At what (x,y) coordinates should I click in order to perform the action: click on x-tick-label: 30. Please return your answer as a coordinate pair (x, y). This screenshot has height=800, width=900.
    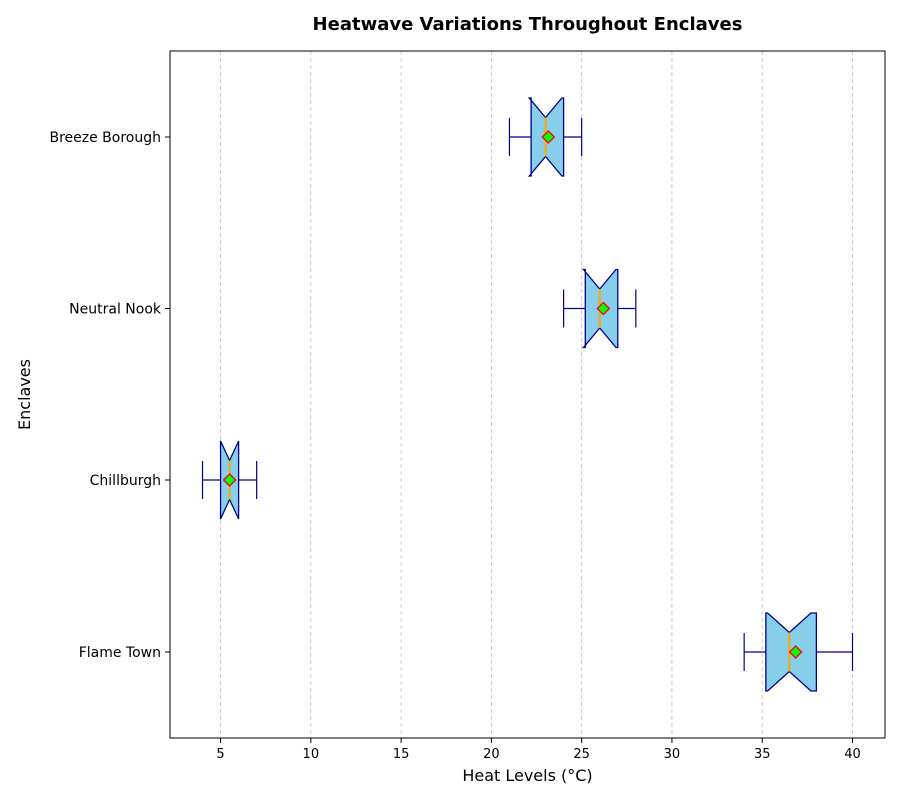
    Looking at the image, I should click on (672, 754).